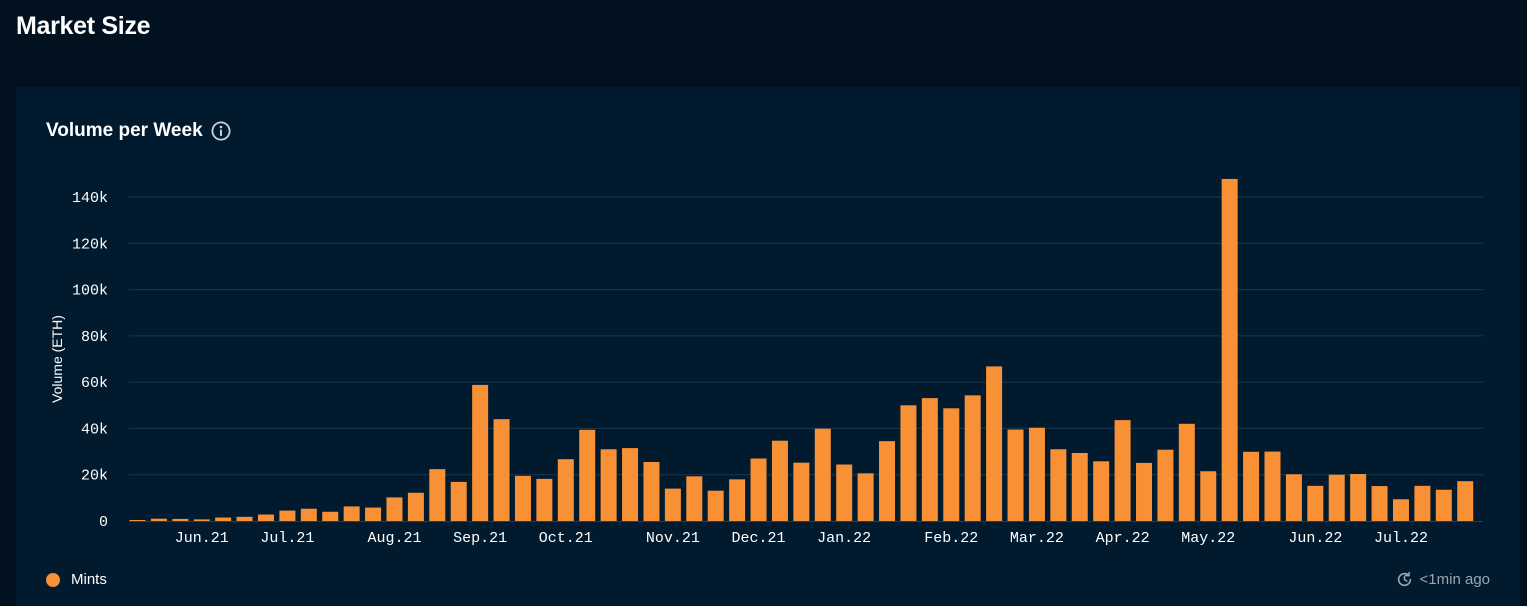  What do you see at coordinates (94, 429) in the screenshot?
I see `y-tick-label: 40k` at bounding box center [94, 429].